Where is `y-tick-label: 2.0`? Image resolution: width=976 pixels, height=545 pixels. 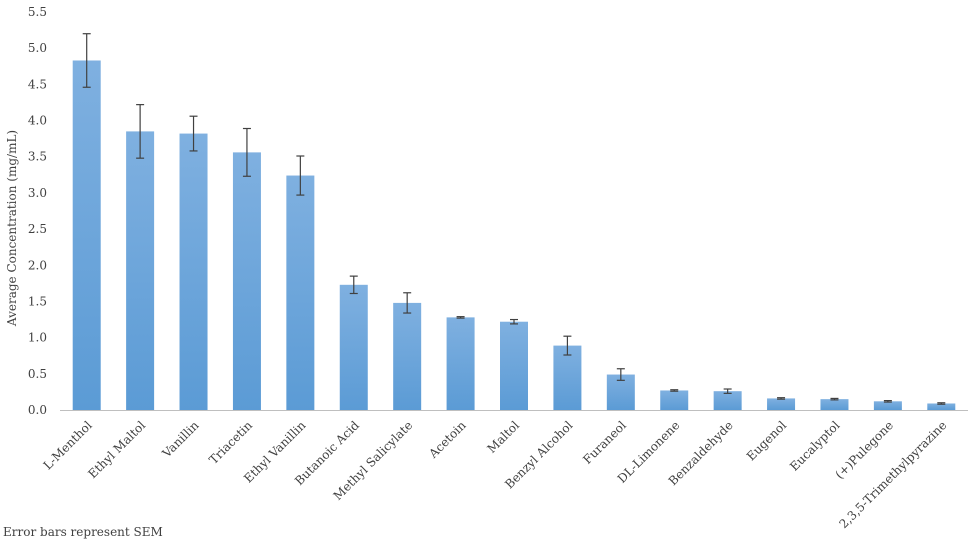
y-tick-label: 2.0 is located at coordinates (37, 265).